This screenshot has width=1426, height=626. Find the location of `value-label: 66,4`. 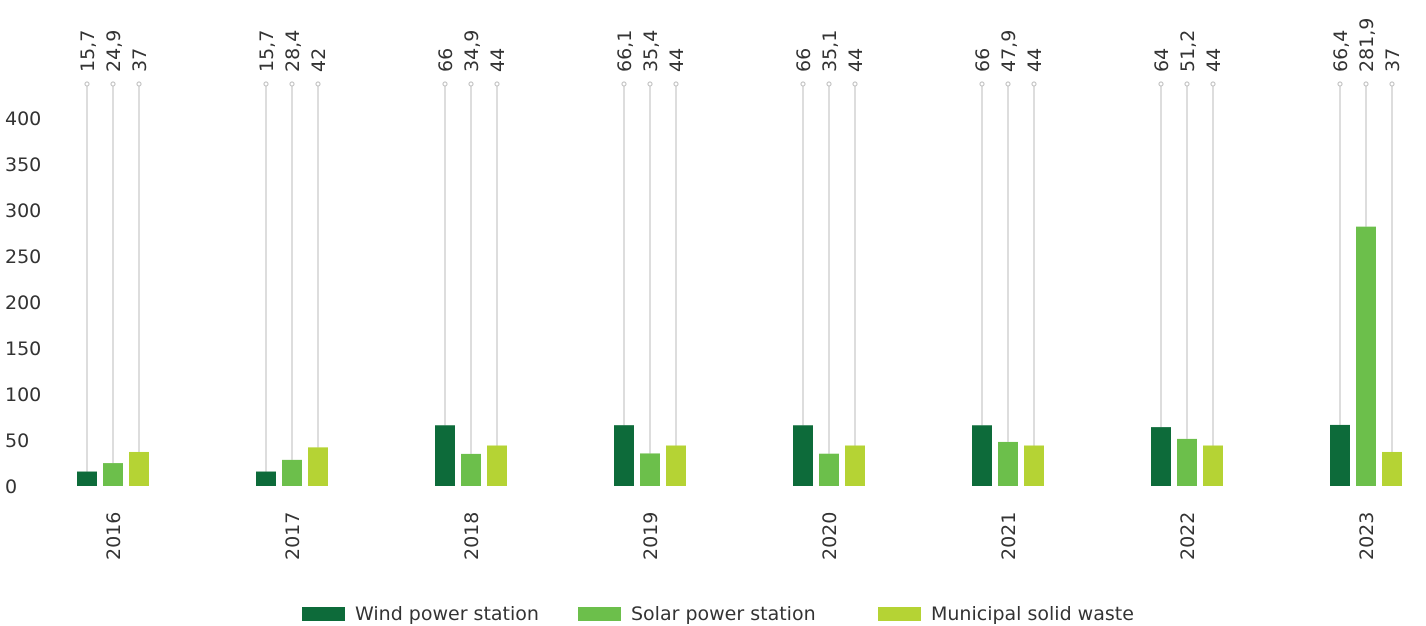

value-label: 66,4 is located at coordinates (1341, 51).